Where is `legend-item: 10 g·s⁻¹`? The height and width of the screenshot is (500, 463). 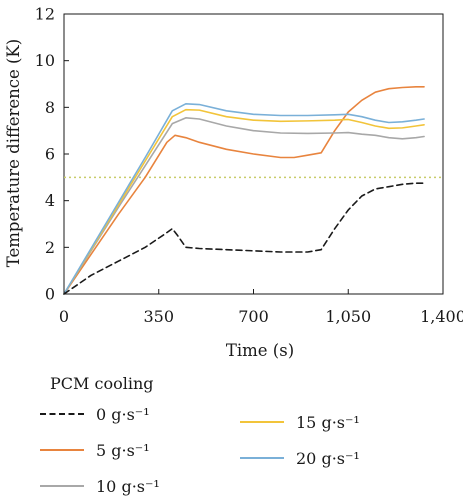
legend-item: 10 g·s⁻¹ is located at coordinates (100, 486).